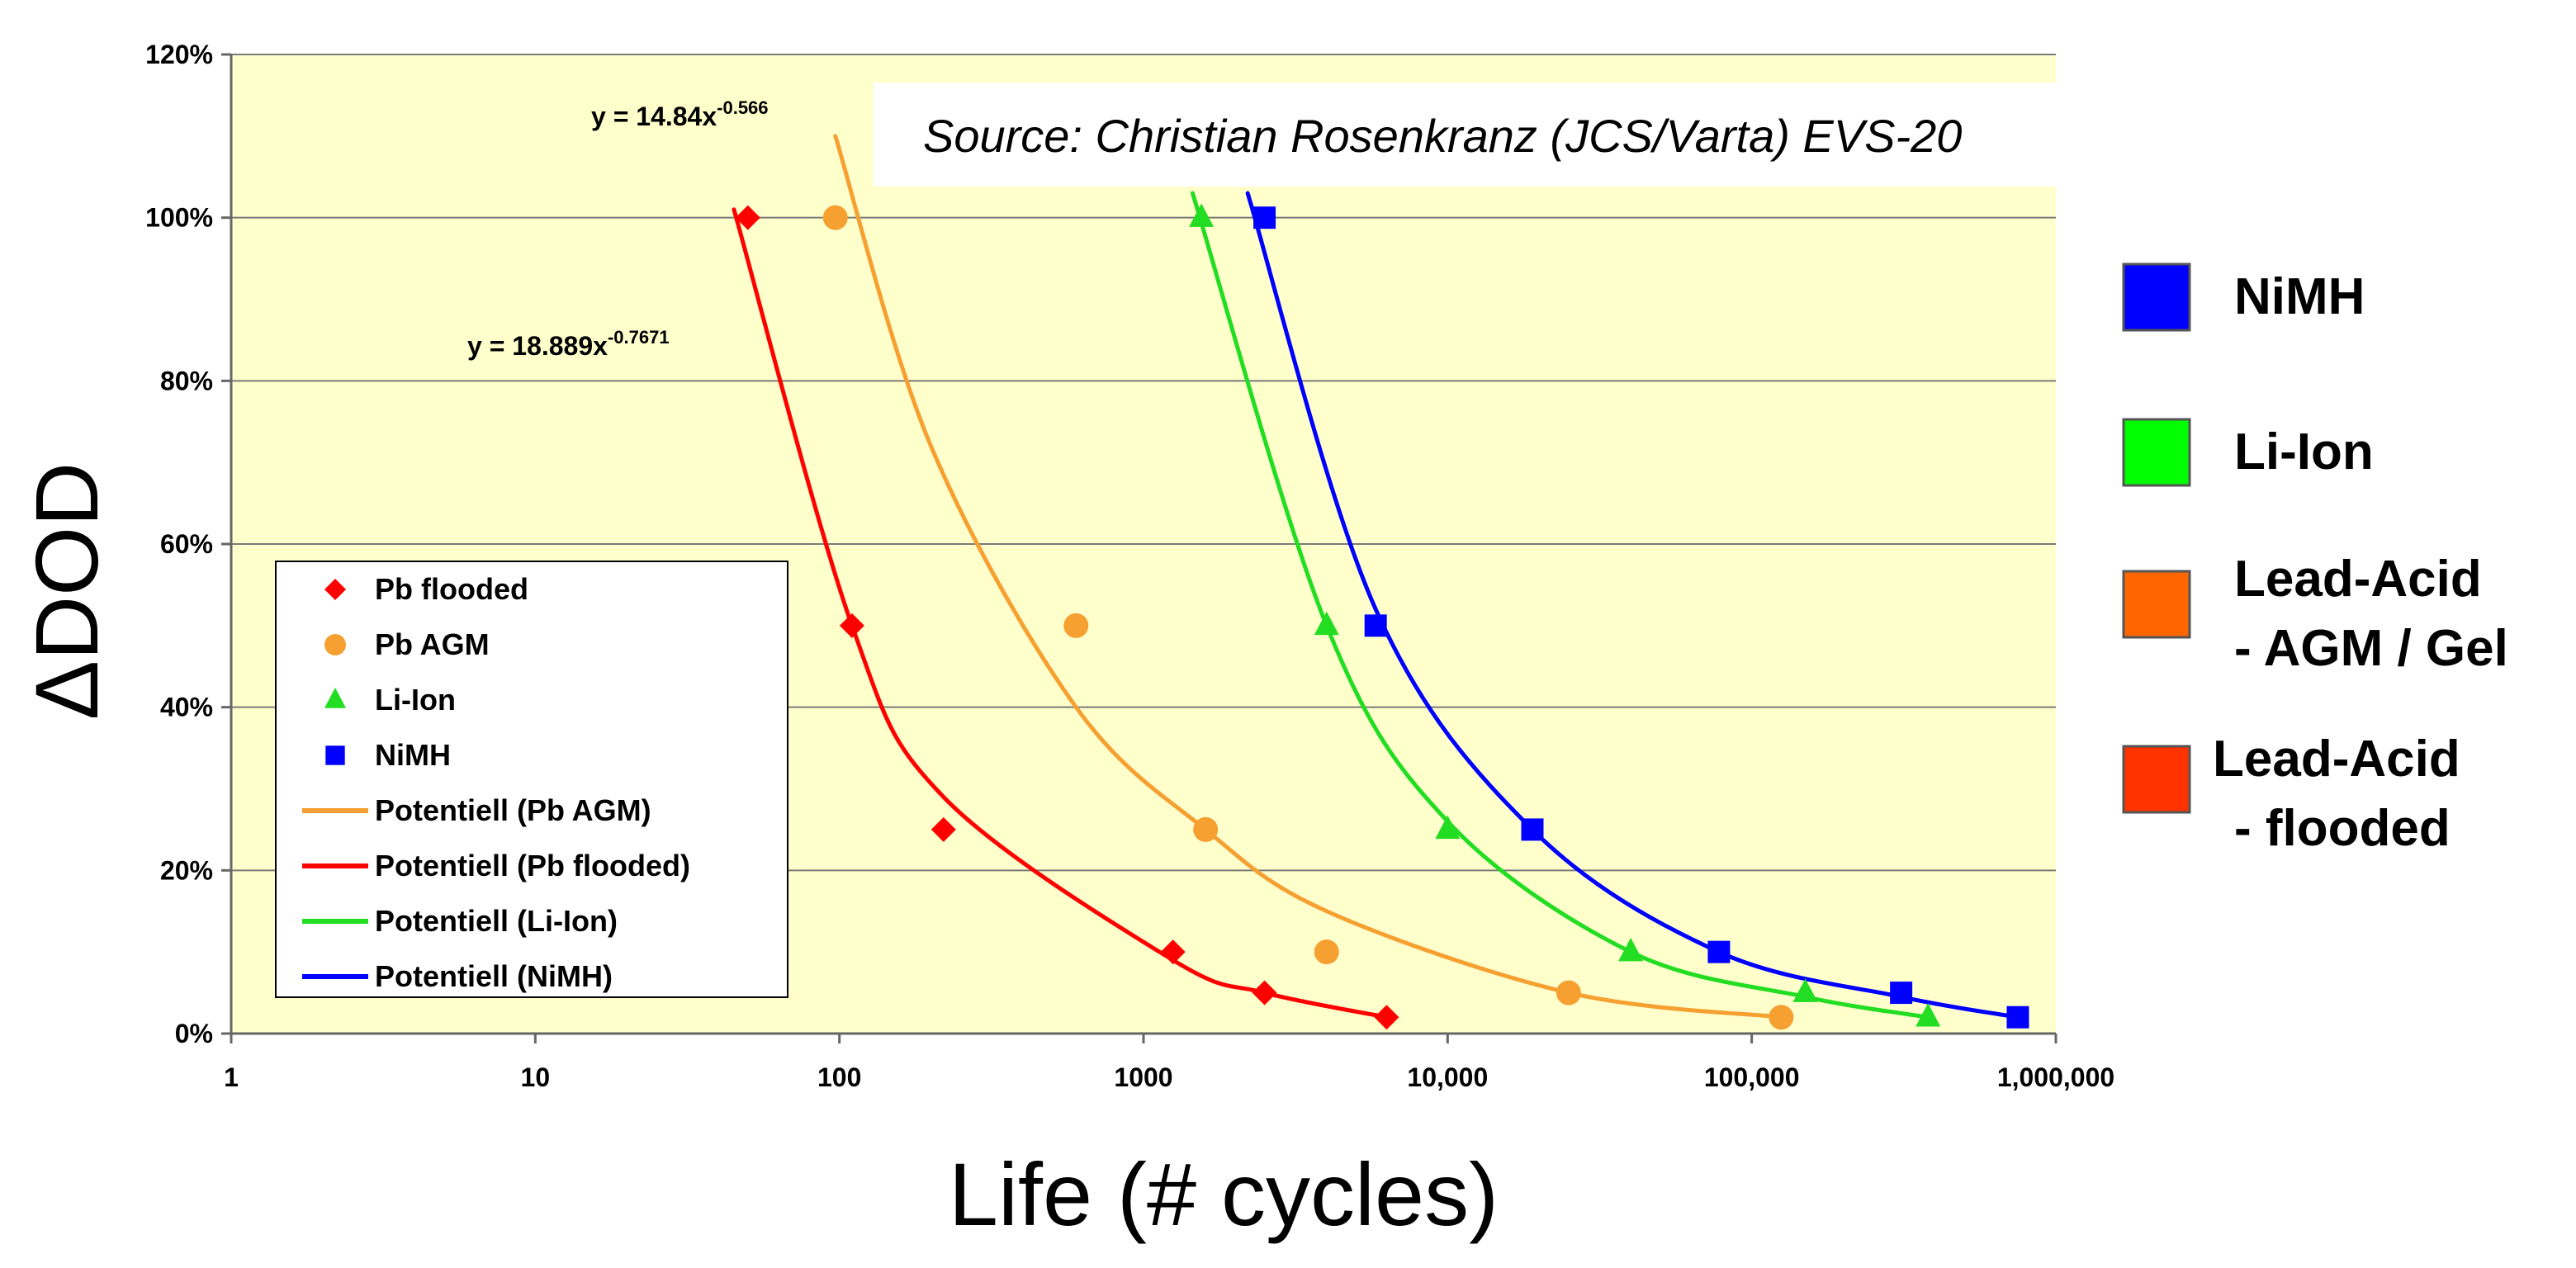 The image size is (2576, 1268). Describe the element at coordinates (66, 591) in the screenshot. I see `y-axis-title: ΔDOD` at that location.